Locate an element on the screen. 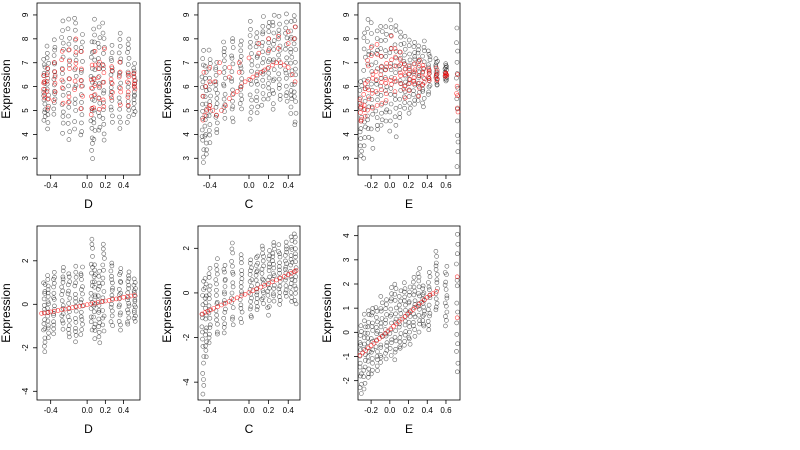 The image size is (800, 450). y-tick-label: 4 is located at coordinates (25, 134).